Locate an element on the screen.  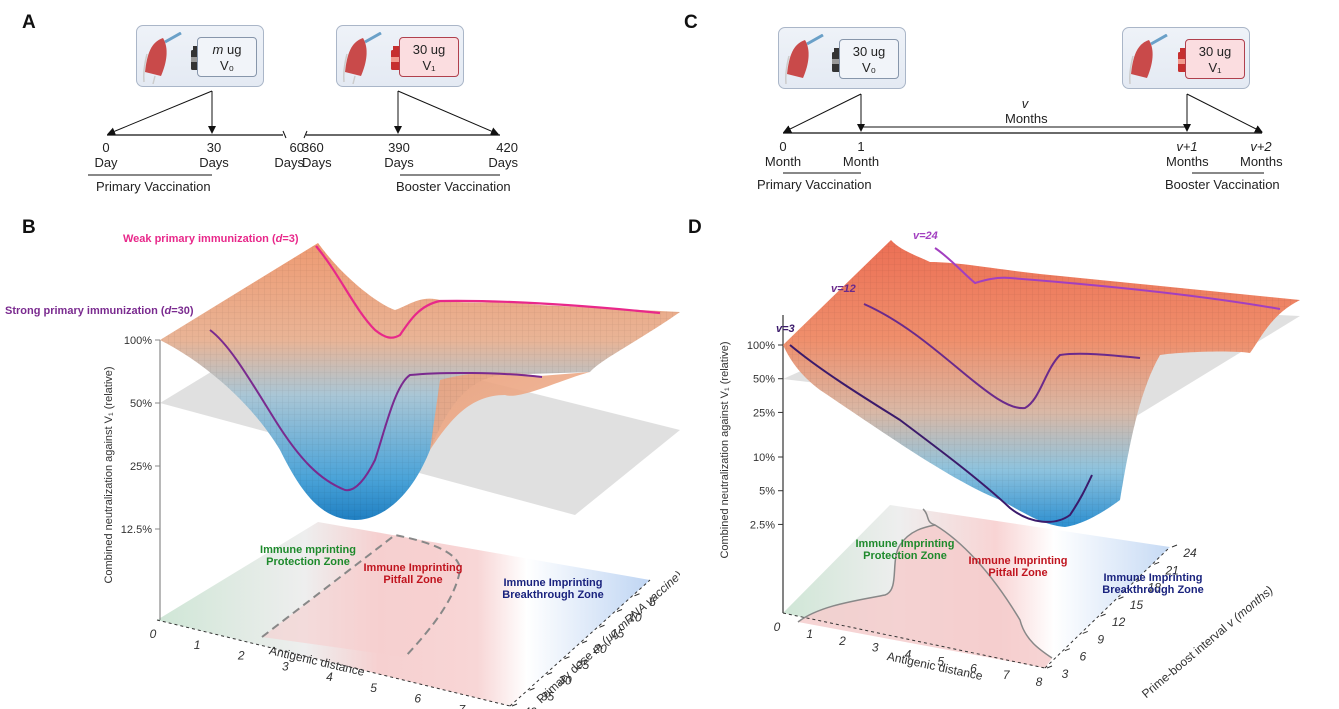
booster-vaccine-card-a: 30 ug V₁ is located at coordinates (400, 56).